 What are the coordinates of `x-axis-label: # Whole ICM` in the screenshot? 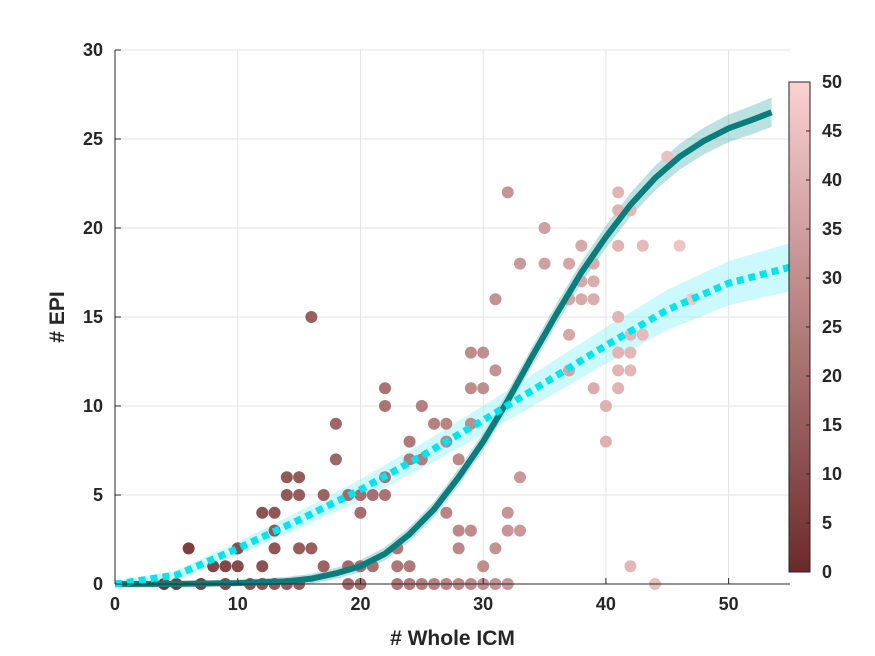 It's located at (452, 638).